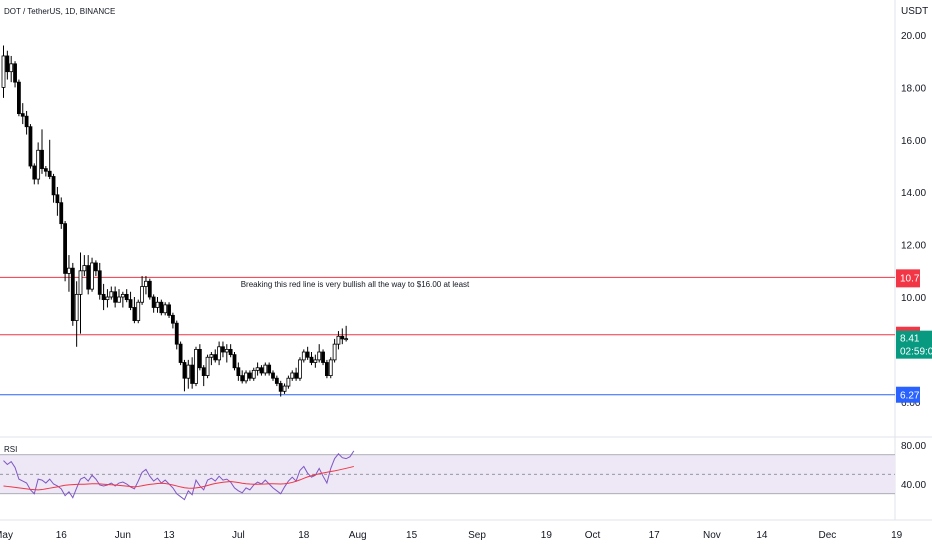 The image size is (932, 550). Describe the element at coordinates (6, 535) in the screenshot. I see `time-tick-label: May` at that location.